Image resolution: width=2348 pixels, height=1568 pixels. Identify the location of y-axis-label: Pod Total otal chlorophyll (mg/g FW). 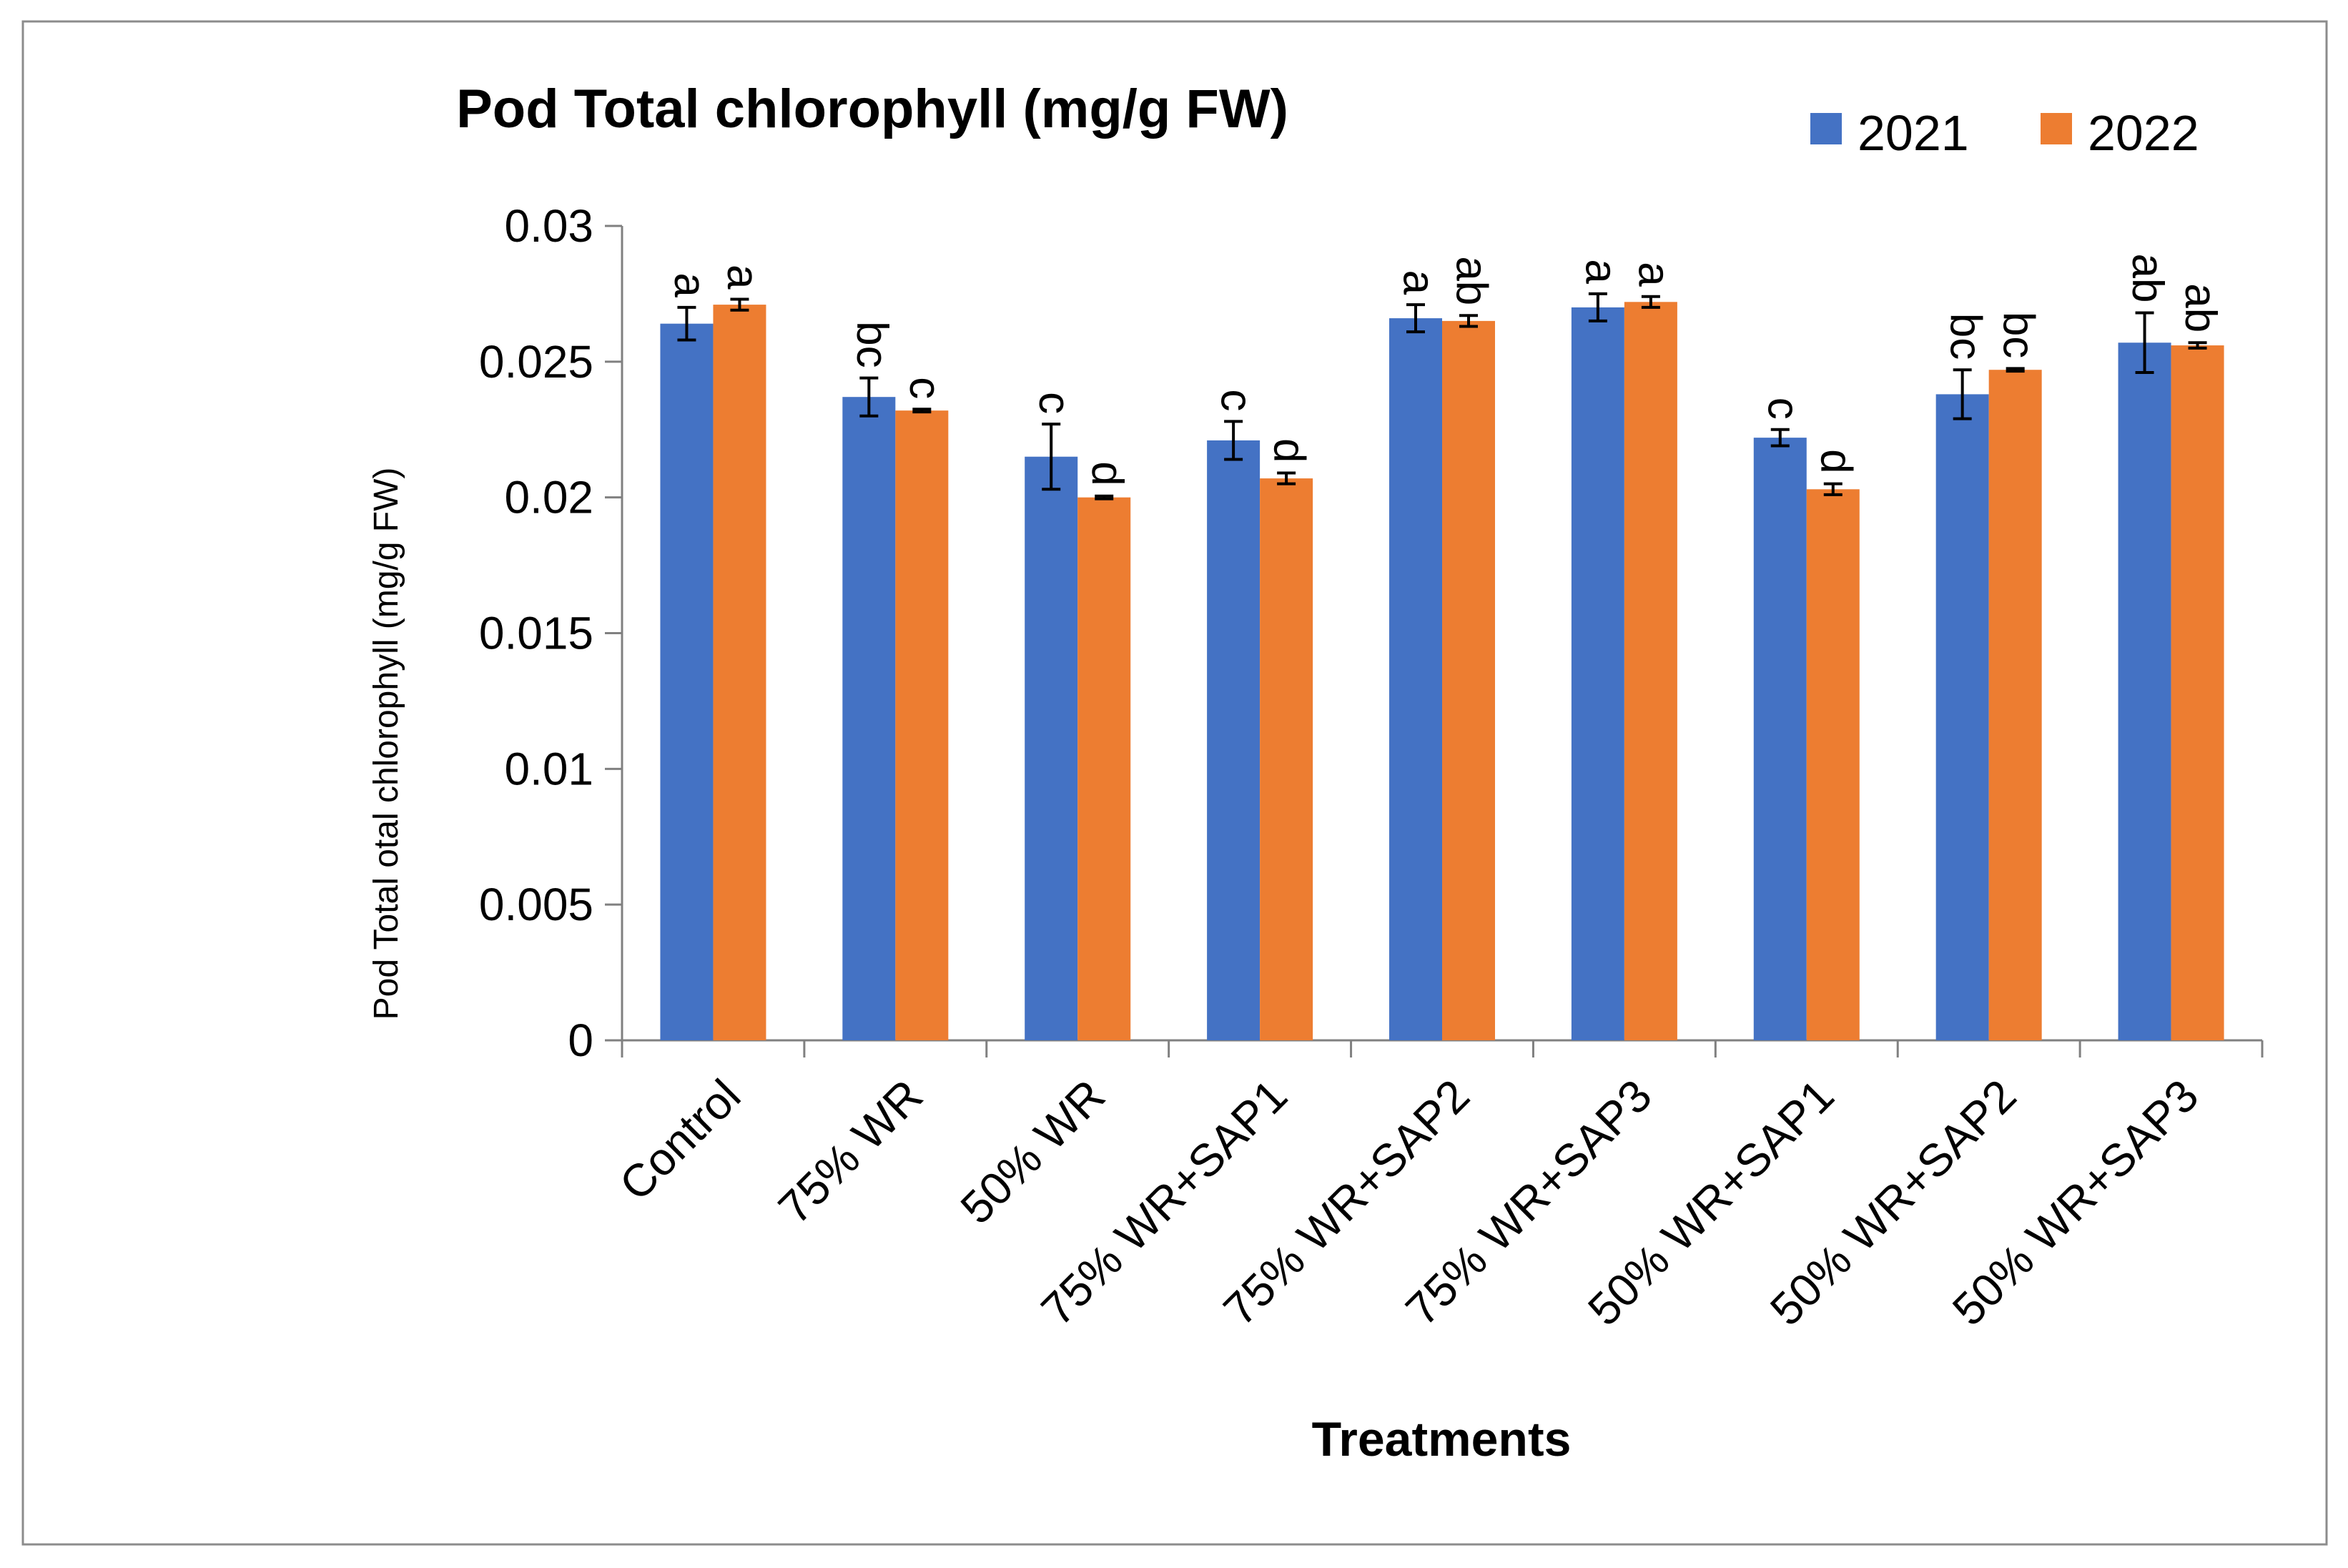
(386, 744).